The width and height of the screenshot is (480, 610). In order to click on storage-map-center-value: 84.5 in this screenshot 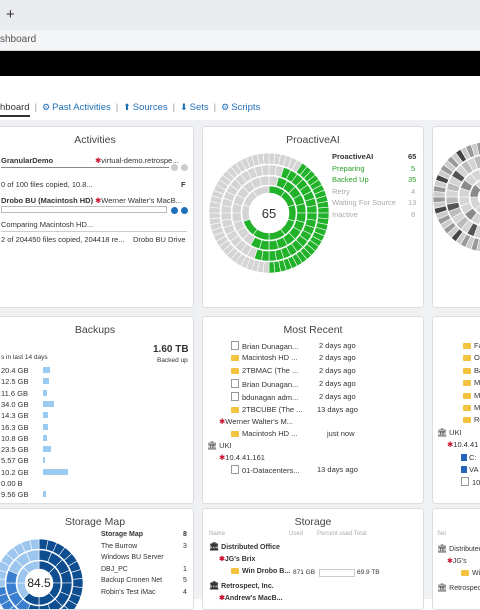, I will do `click(39, 583)`.